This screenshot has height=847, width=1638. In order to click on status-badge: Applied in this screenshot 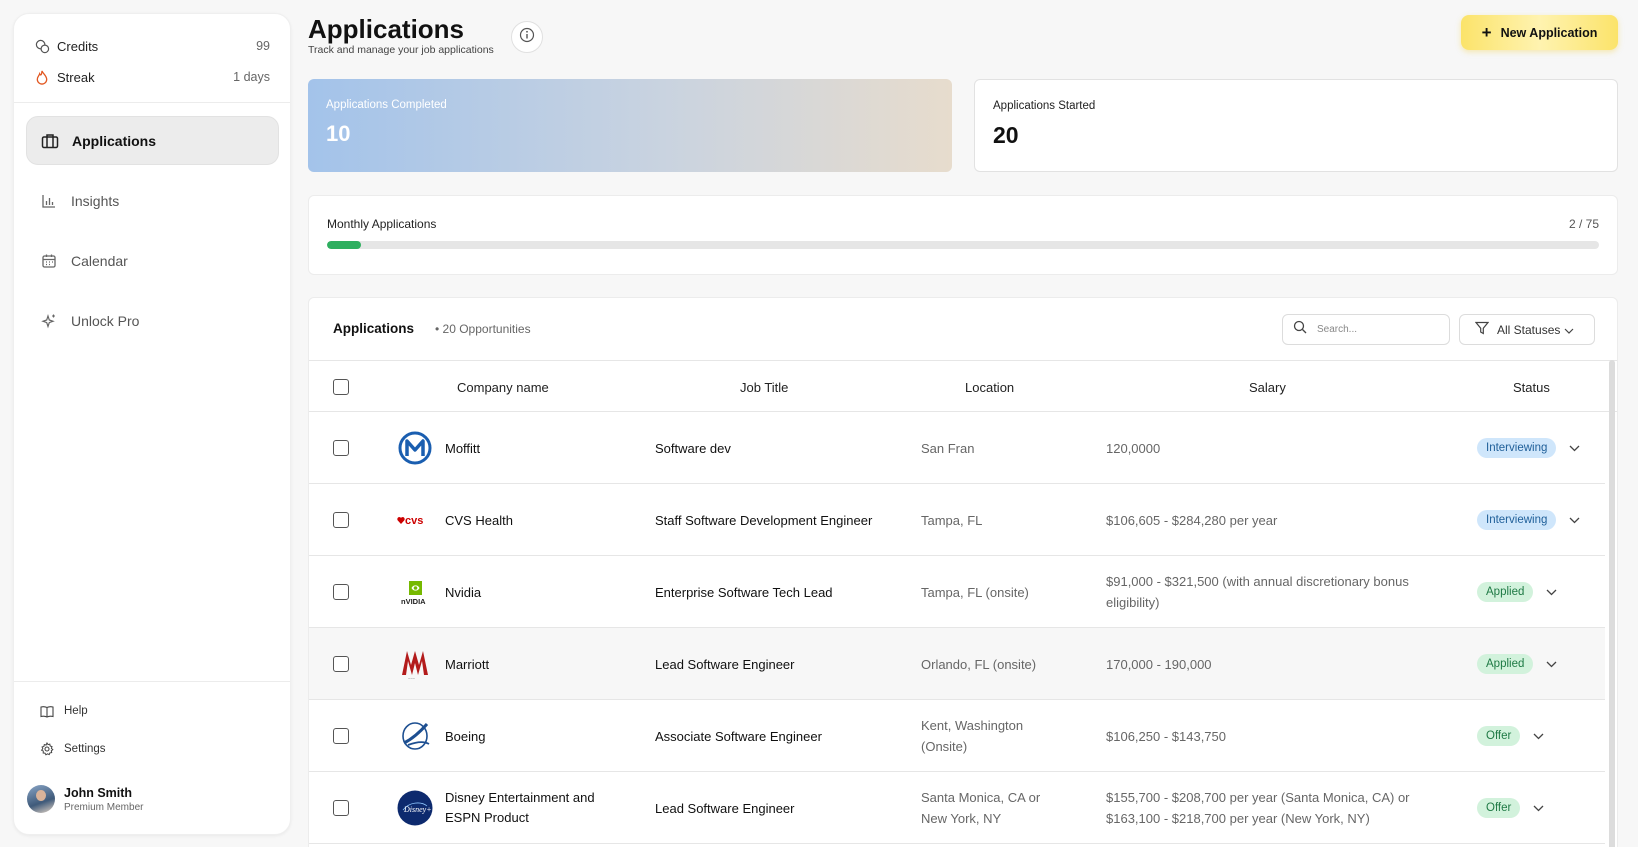, I will do `click(1505, 664)`.